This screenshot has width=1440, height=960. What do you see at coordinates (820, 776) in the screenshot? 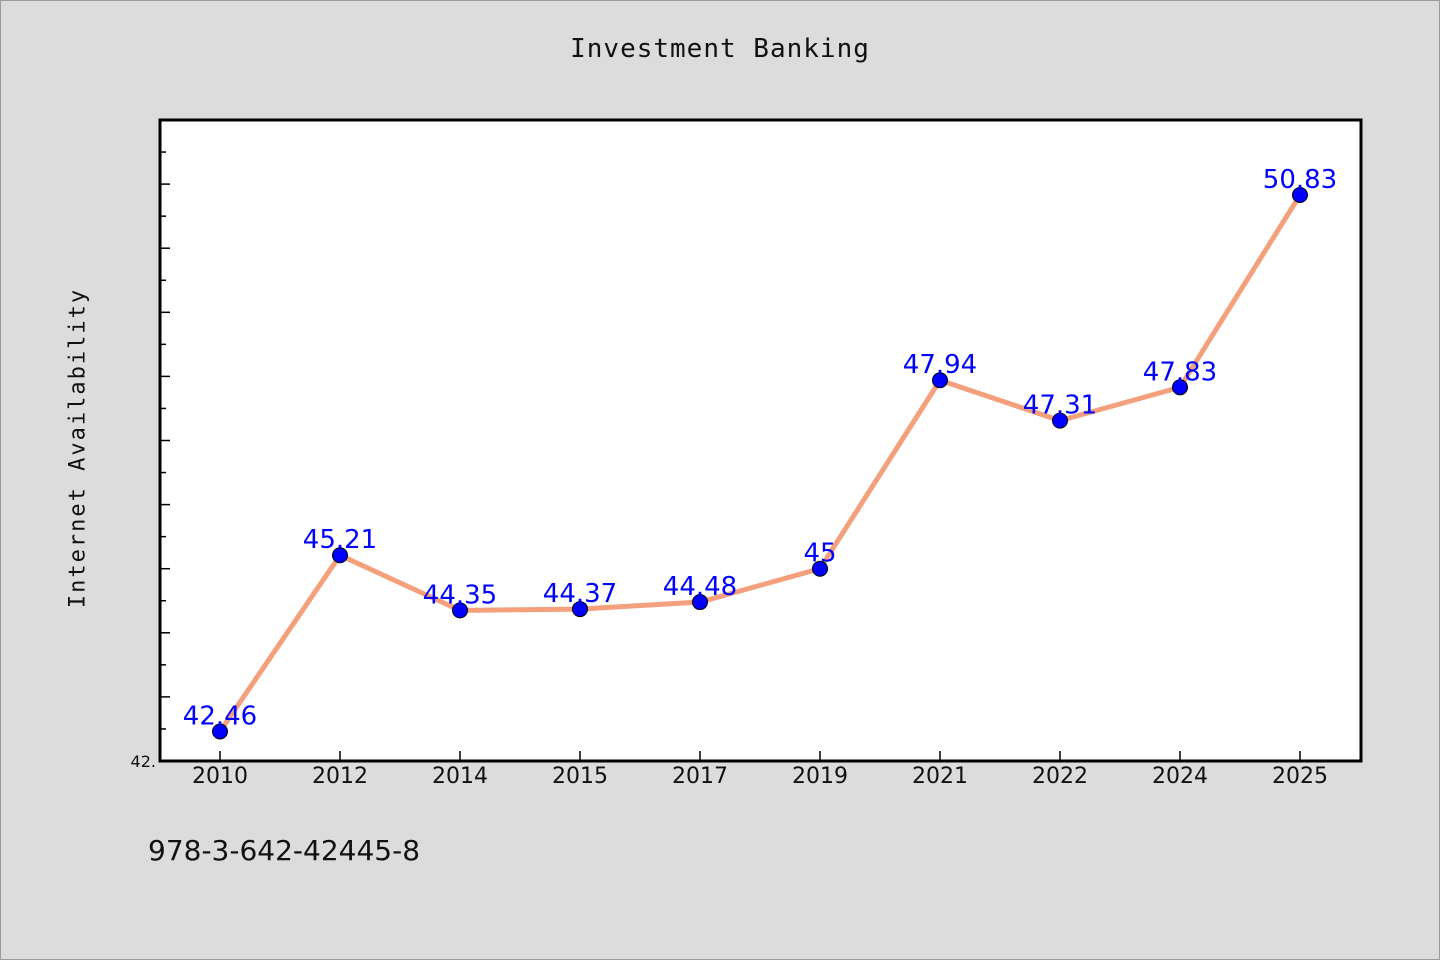
I see `x-tick-label: 2019` at bounding box center [820, 776].